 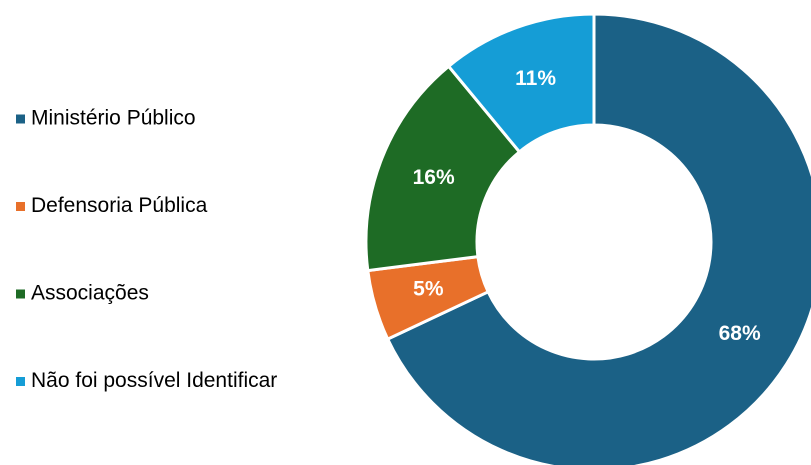 I want to click on value-label: 16%, so click(x=434, y=177).